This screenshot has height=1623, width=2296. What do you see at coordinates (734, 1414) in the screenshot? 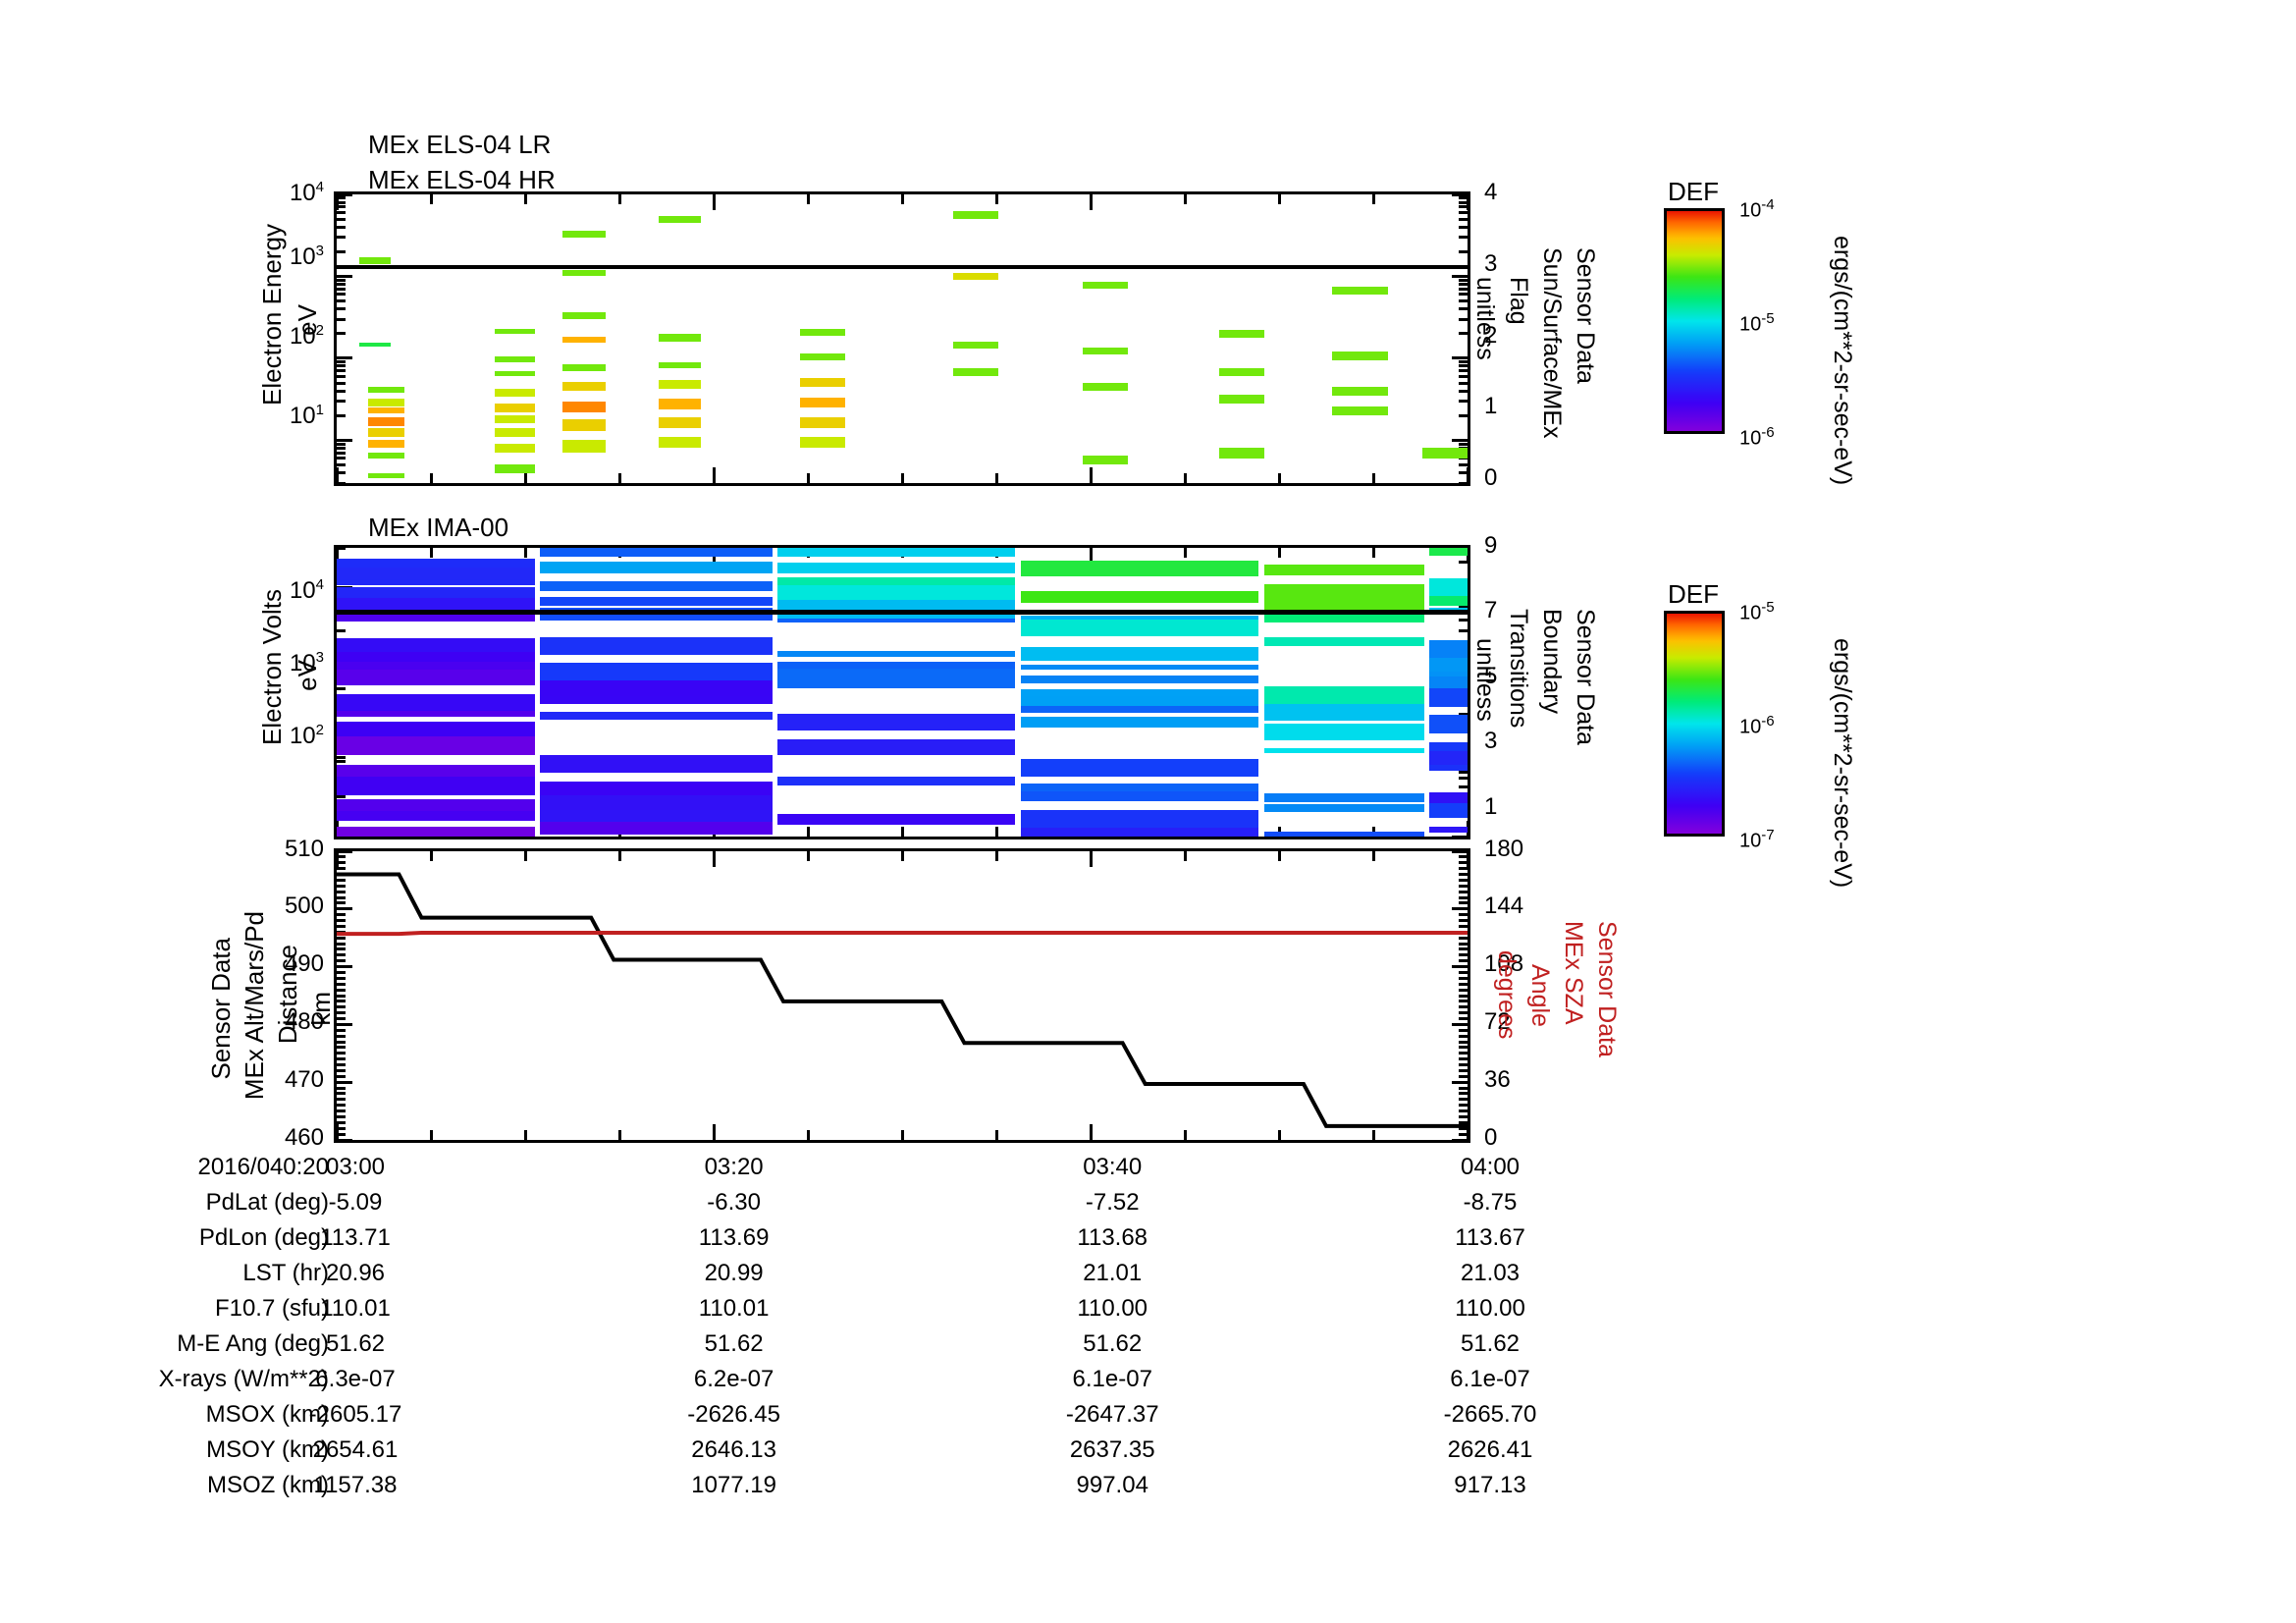
I see `table-cell: -2626.45` at bounding box center [734, 1414].